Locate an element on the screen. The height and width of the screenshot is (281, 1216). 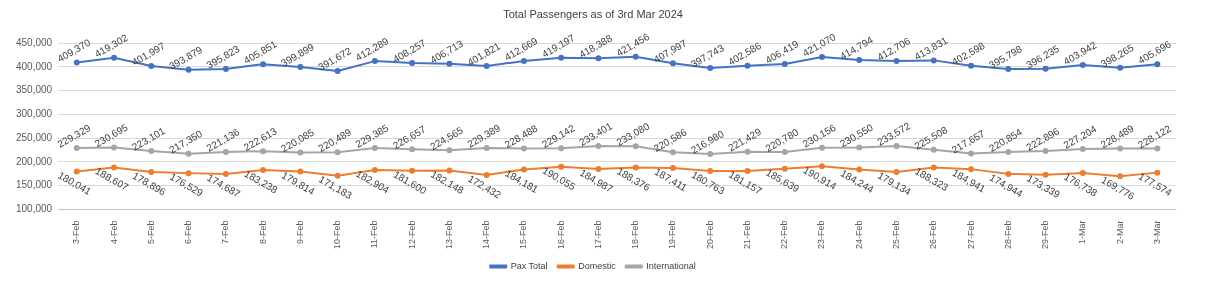
x-tick-label: 22-Feb is located at coordinates (784, 235).